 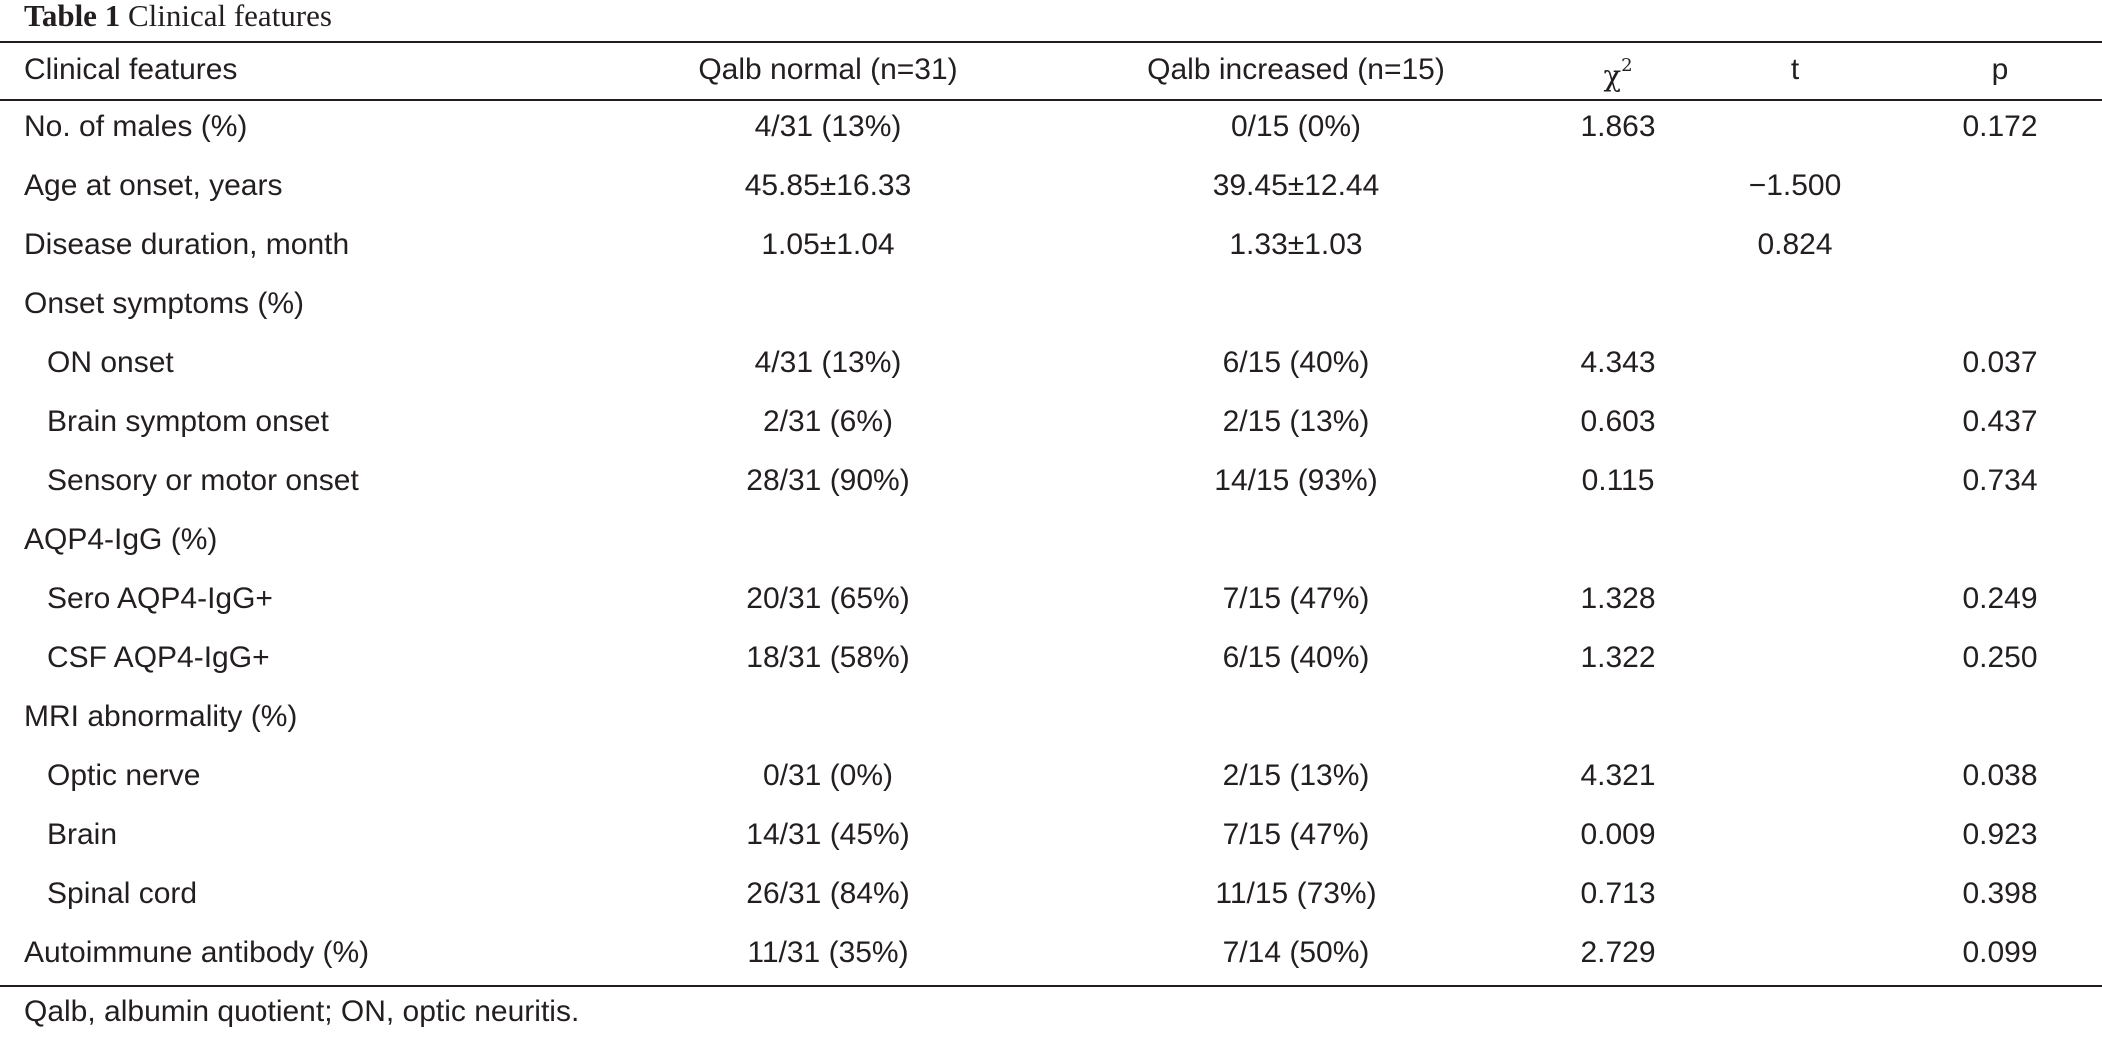 I want to click on cell-chi-square: 4.321, so click(x=1618, y=775).